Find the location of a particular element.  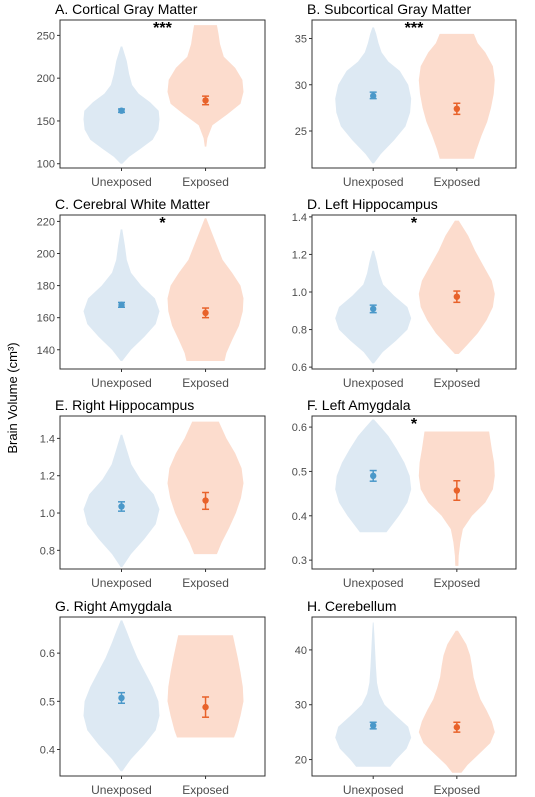

panel-h: H. Cerebellum 20 30 40 Unexposed Exposed is located at coordinates (406, 697).